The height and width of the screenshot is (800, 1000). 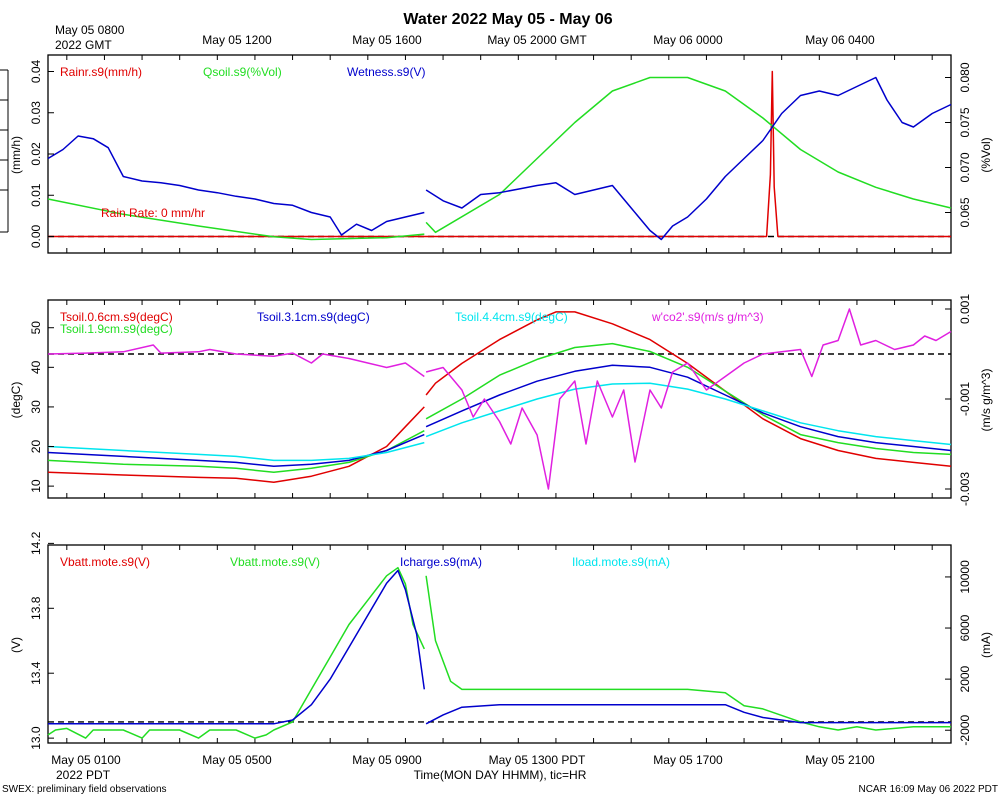 I want to click on series-line-p3-1-seg0, so click(x=236, y=652).